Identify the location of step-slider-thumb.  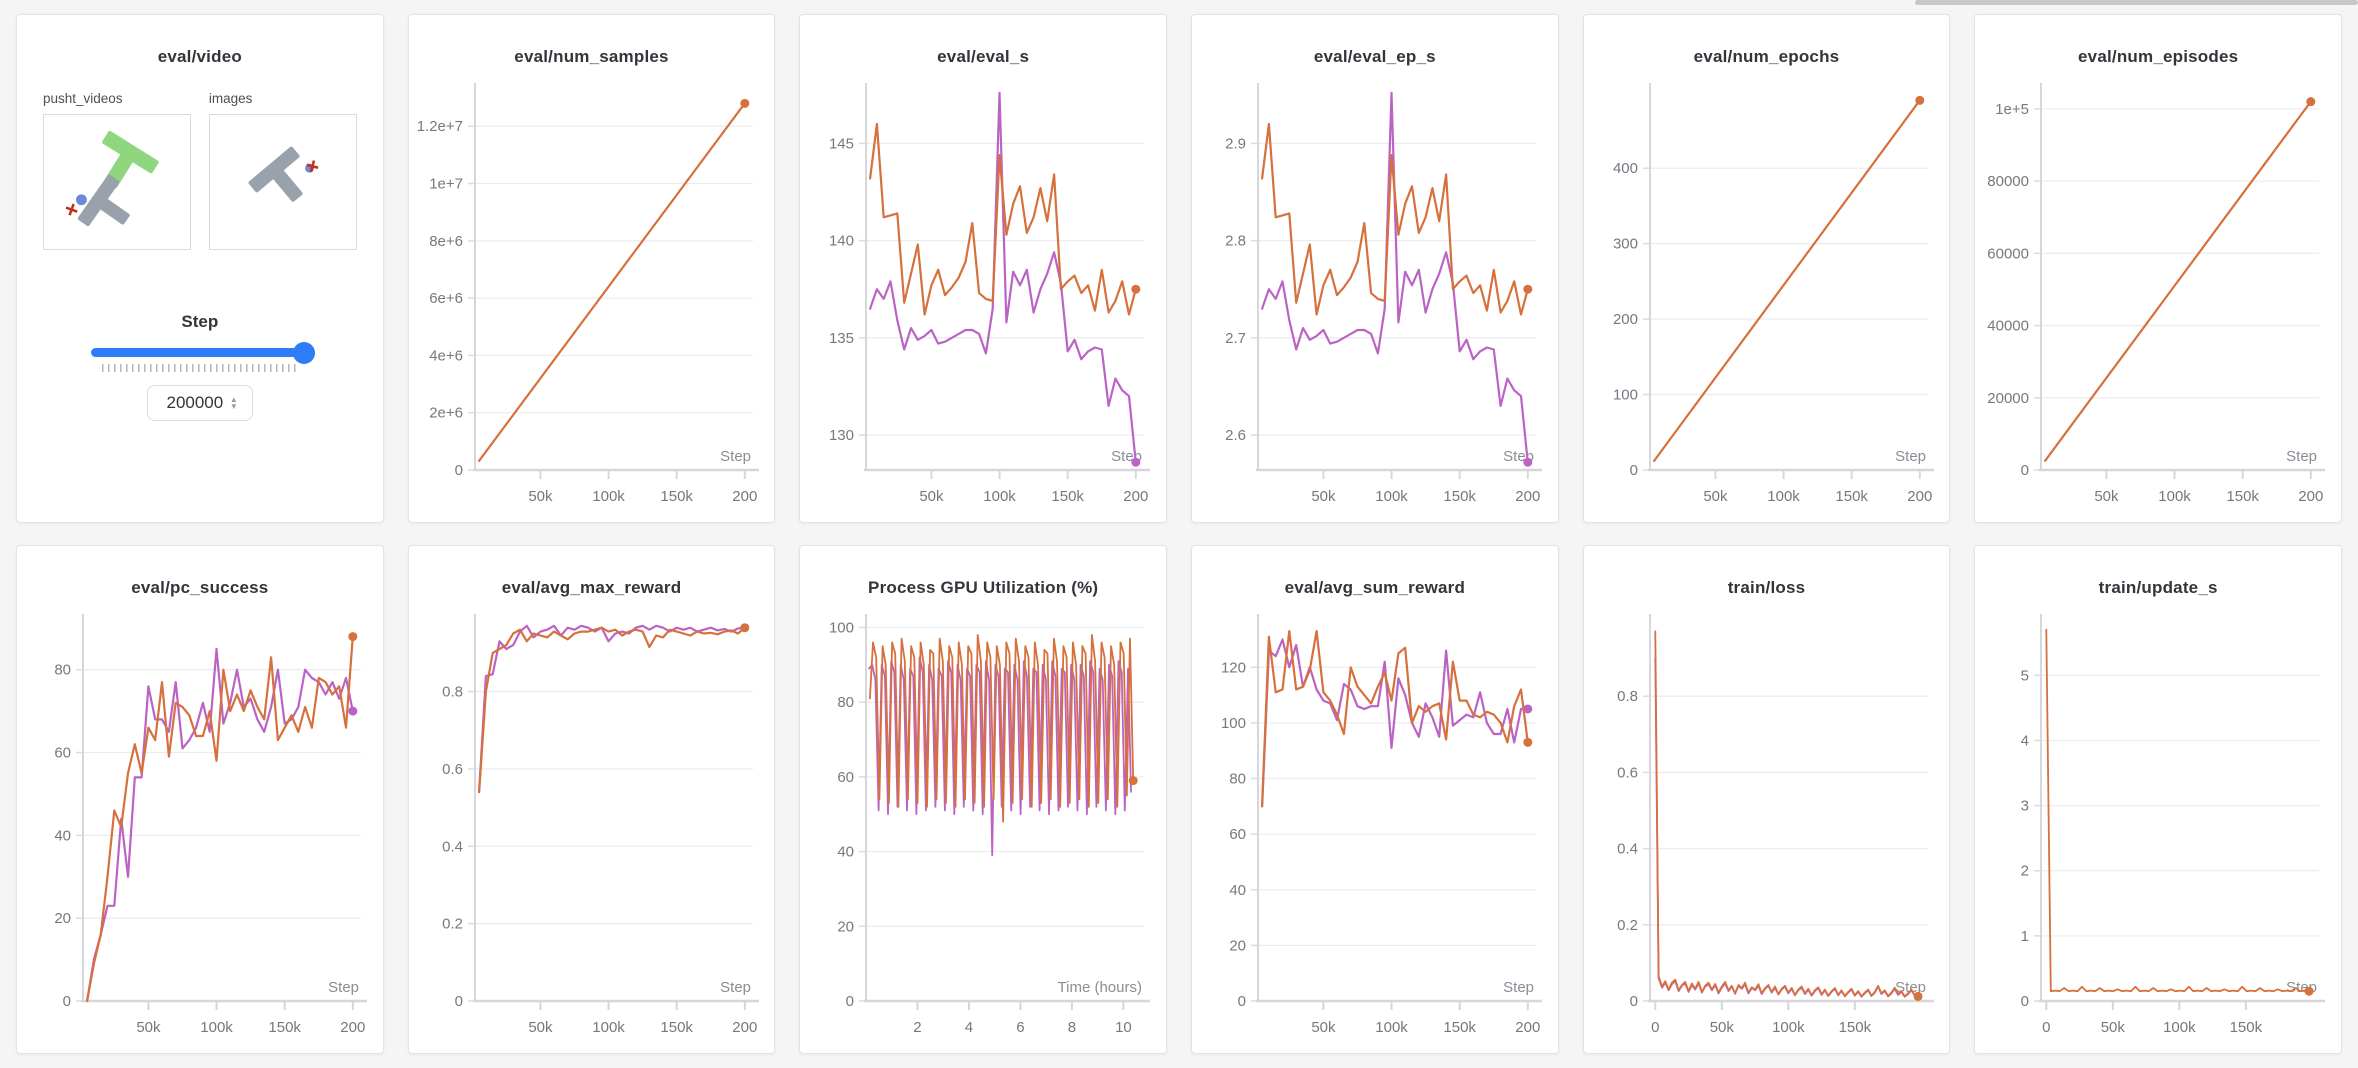
(303, 352).